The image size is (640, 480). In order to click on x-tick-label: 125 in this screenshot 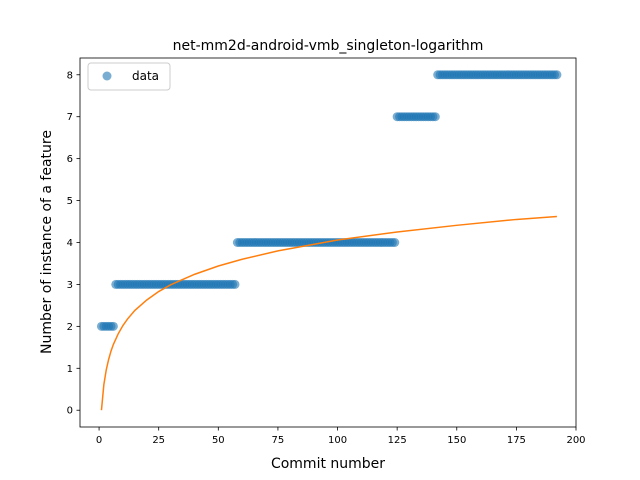, I will do `click(397, 440)`.